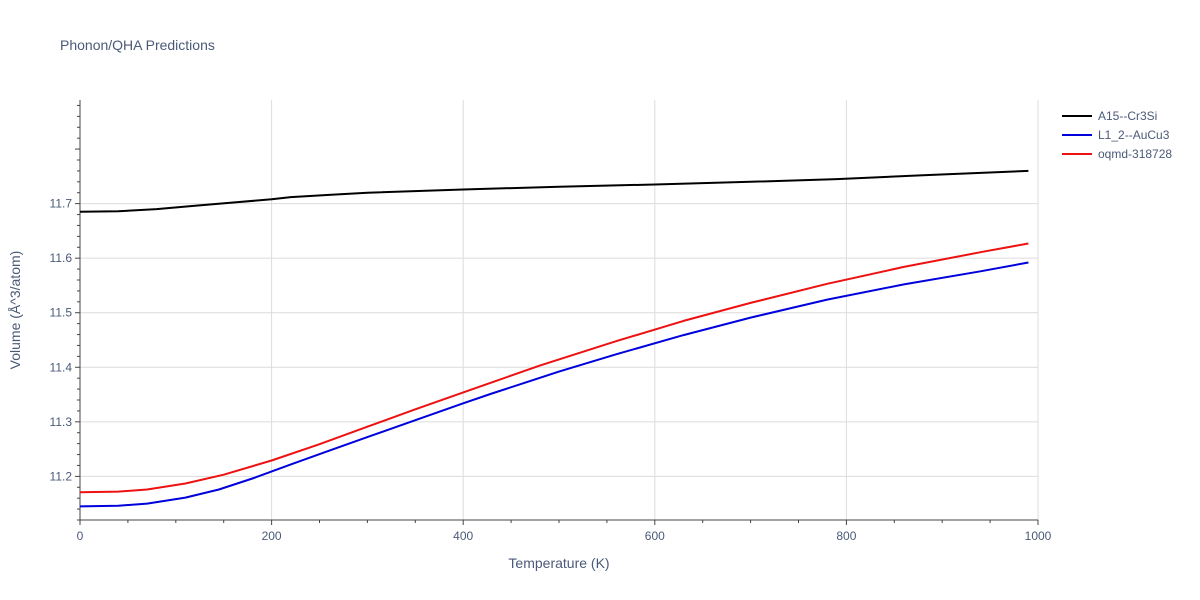  Describe the element at coordinates (1038, 536) in the screenshot. I see `x-tick-label: 1000` at that location.